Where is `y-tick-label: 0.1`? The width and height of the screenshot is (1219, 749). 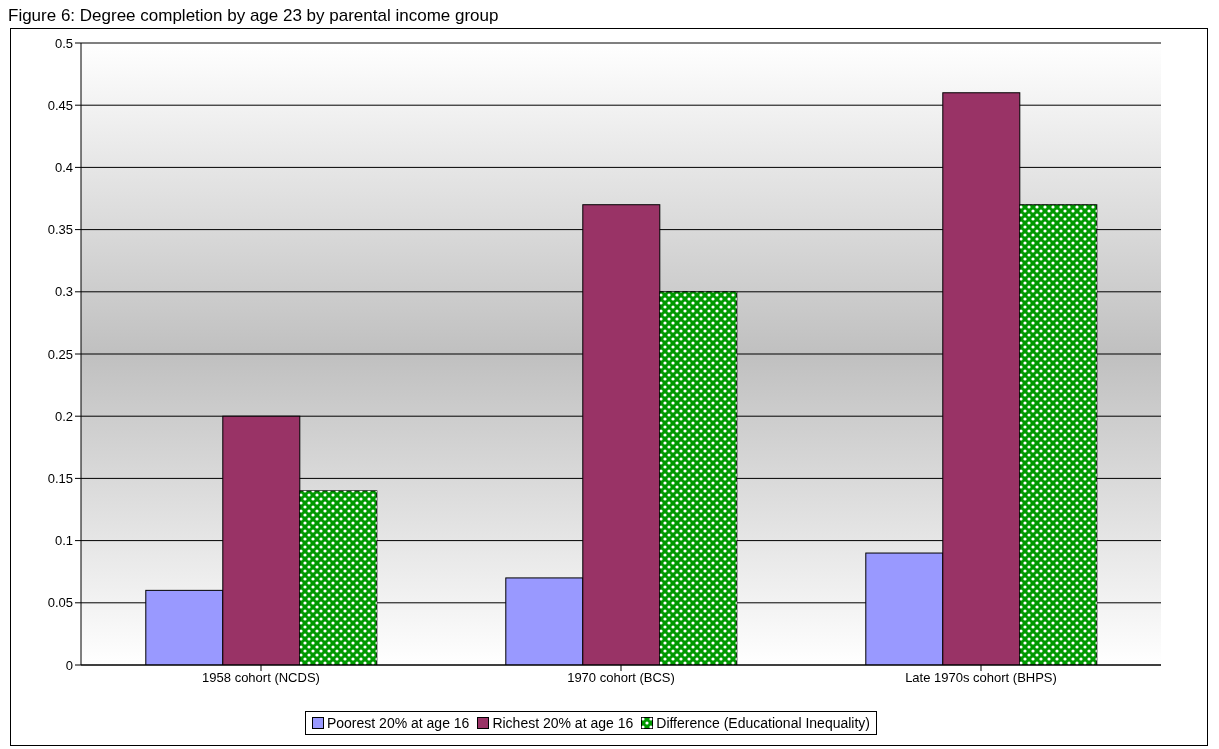 y-tick-label: 0.1 is located at coordinates (63, 541).